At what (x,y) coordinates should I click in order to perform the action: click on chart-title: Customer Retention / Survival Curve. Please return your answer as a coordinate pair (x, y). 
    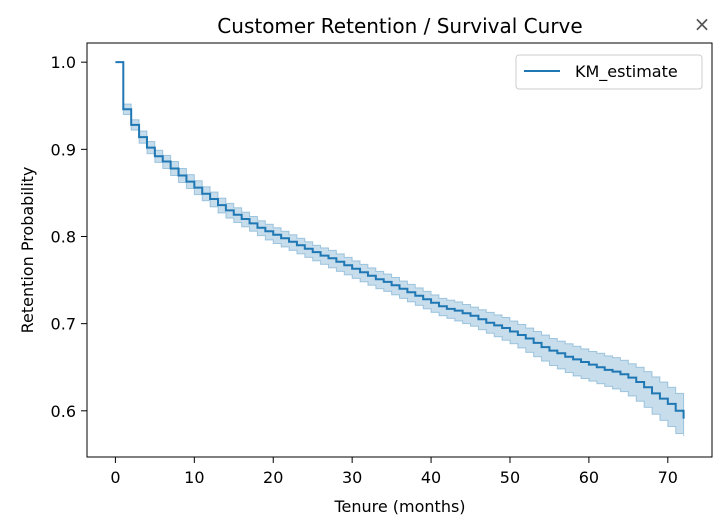
    Looking at the image, I should click on (399, 26).